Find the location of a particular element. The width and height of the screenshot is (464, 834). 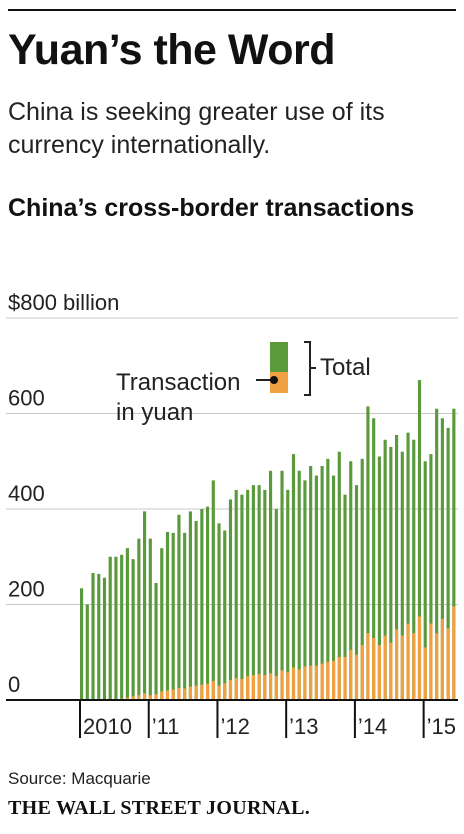

x-axis is located at coordinates (232, 718).